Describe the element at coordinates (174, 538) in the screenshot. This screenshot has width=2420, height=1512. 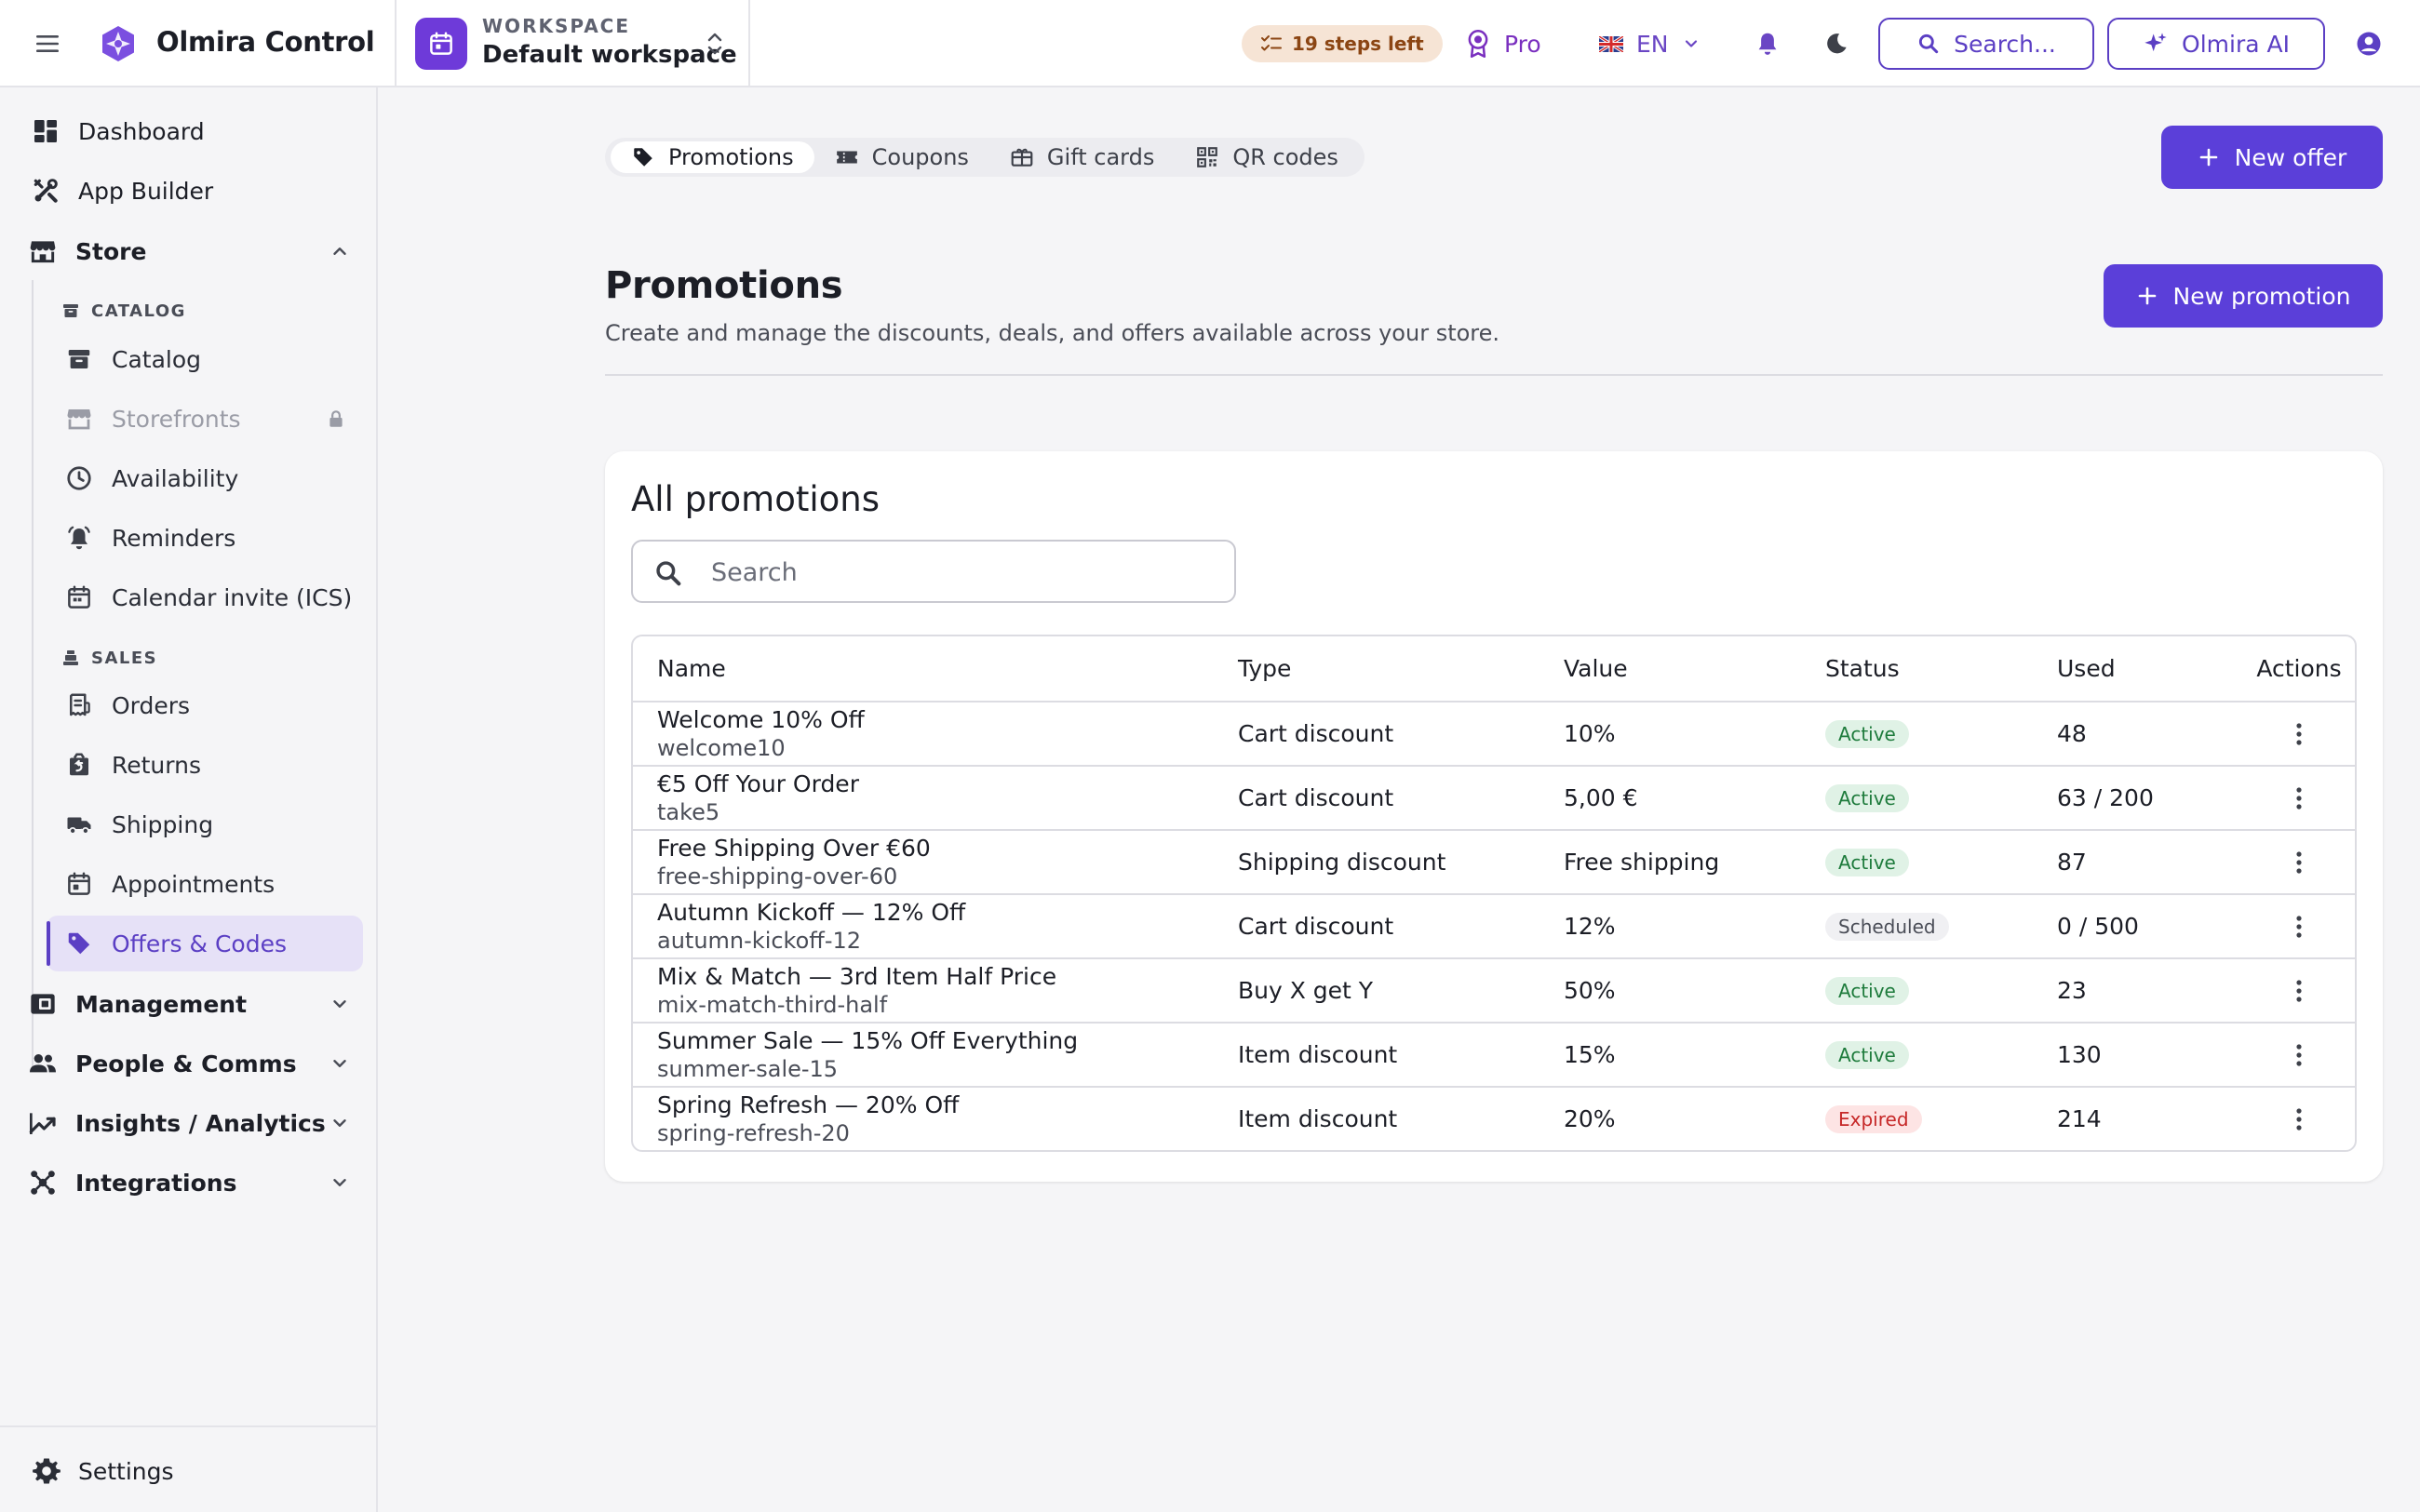
I see `sidebar-item-label: Reminders` at that location.